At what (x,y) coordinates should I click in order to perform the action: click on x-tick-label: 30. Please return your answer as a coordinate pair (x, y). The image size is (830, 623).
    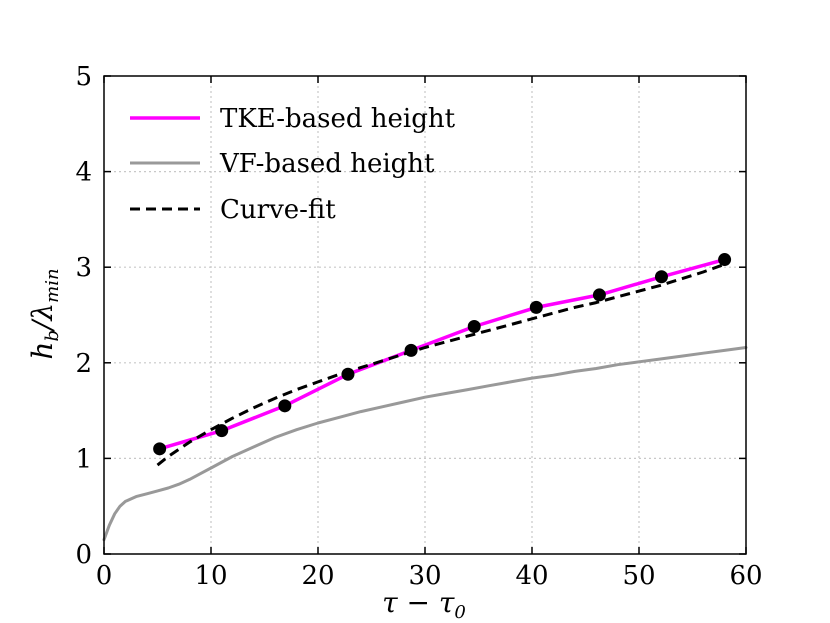
    Looking at the image, I should click on (424, 576).